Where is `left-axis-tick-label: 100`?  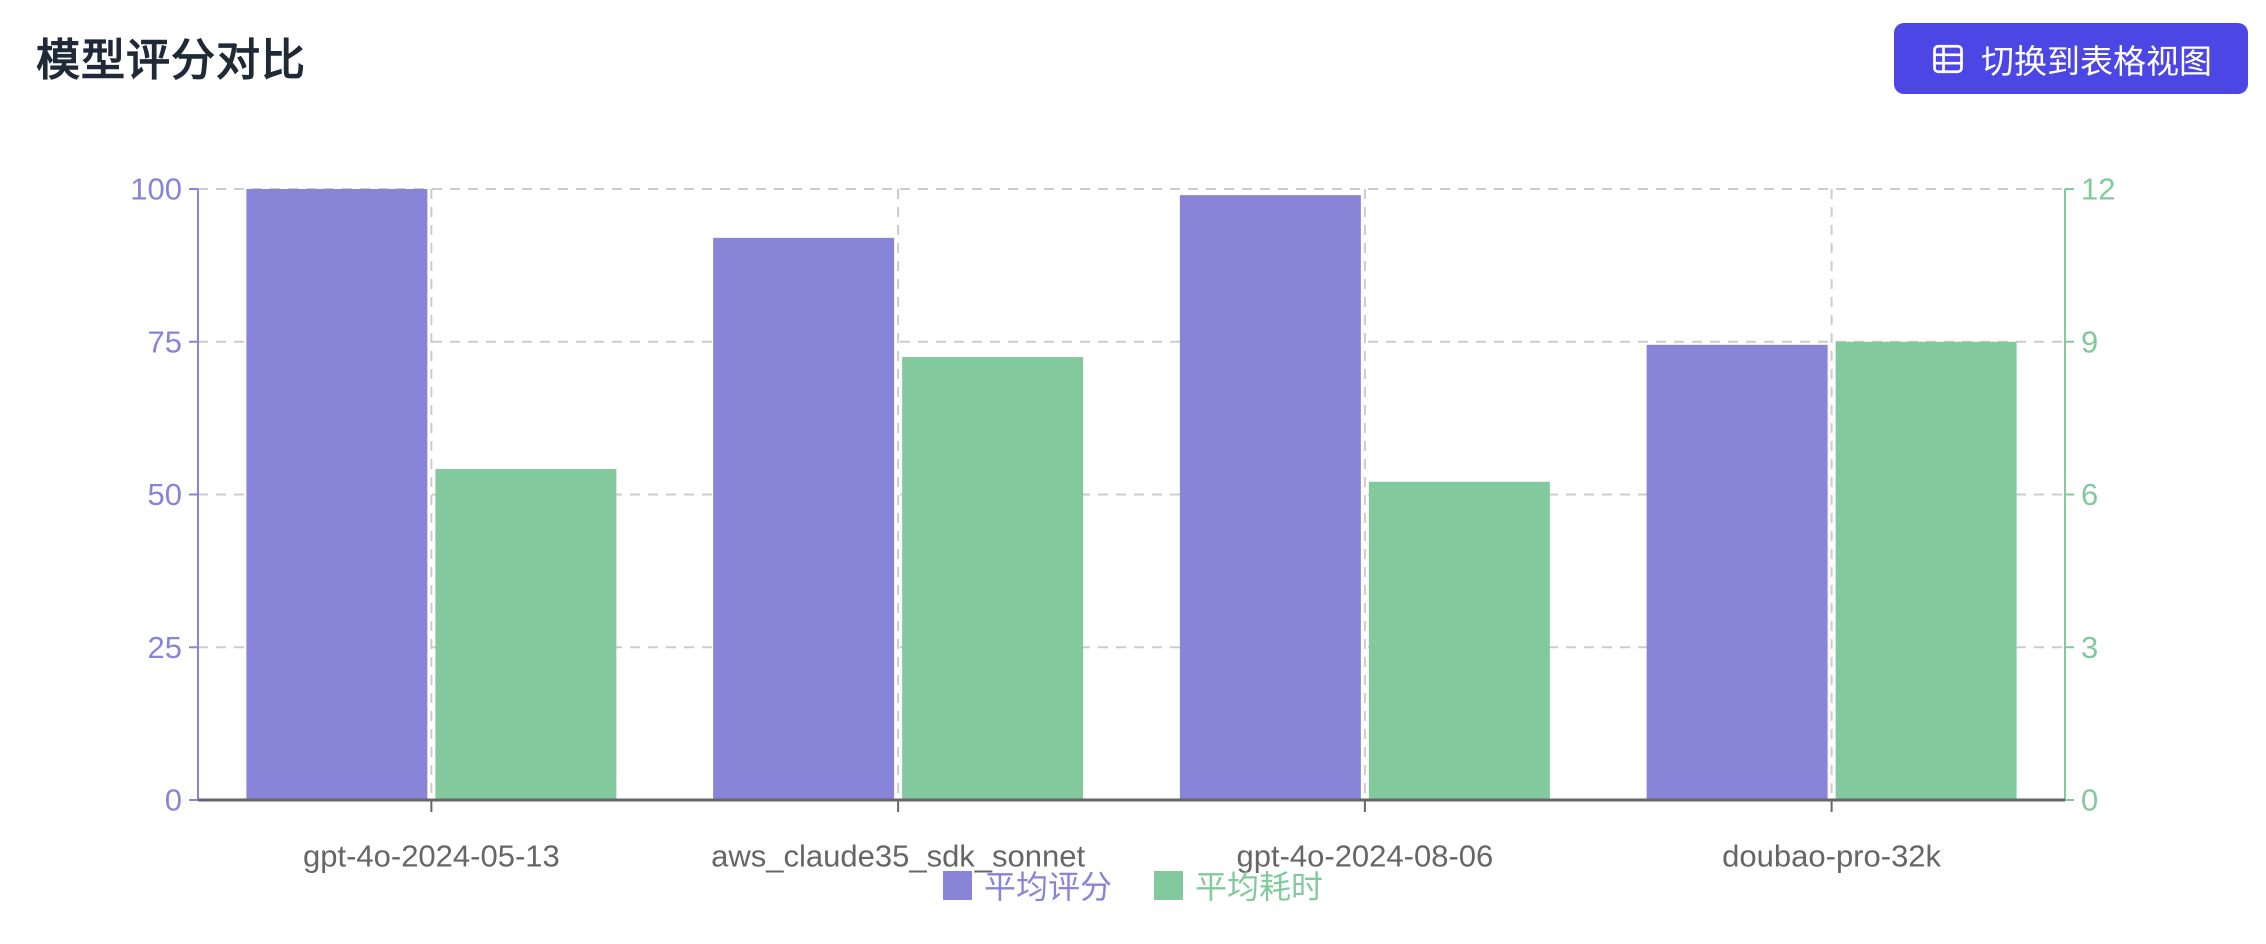
left-axis-tick-label: 100 is located at coordinates (156, 189).